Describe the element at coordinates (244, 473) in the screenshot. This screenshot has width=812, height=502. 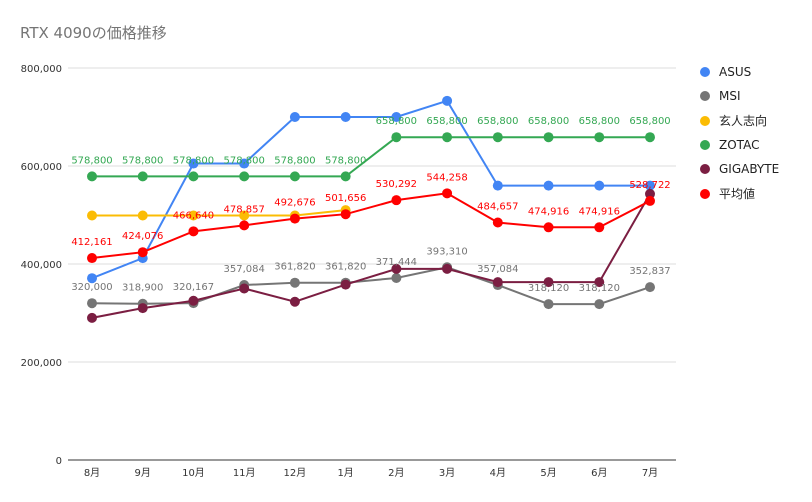
I see `x-tick-label: 11月` at that location.